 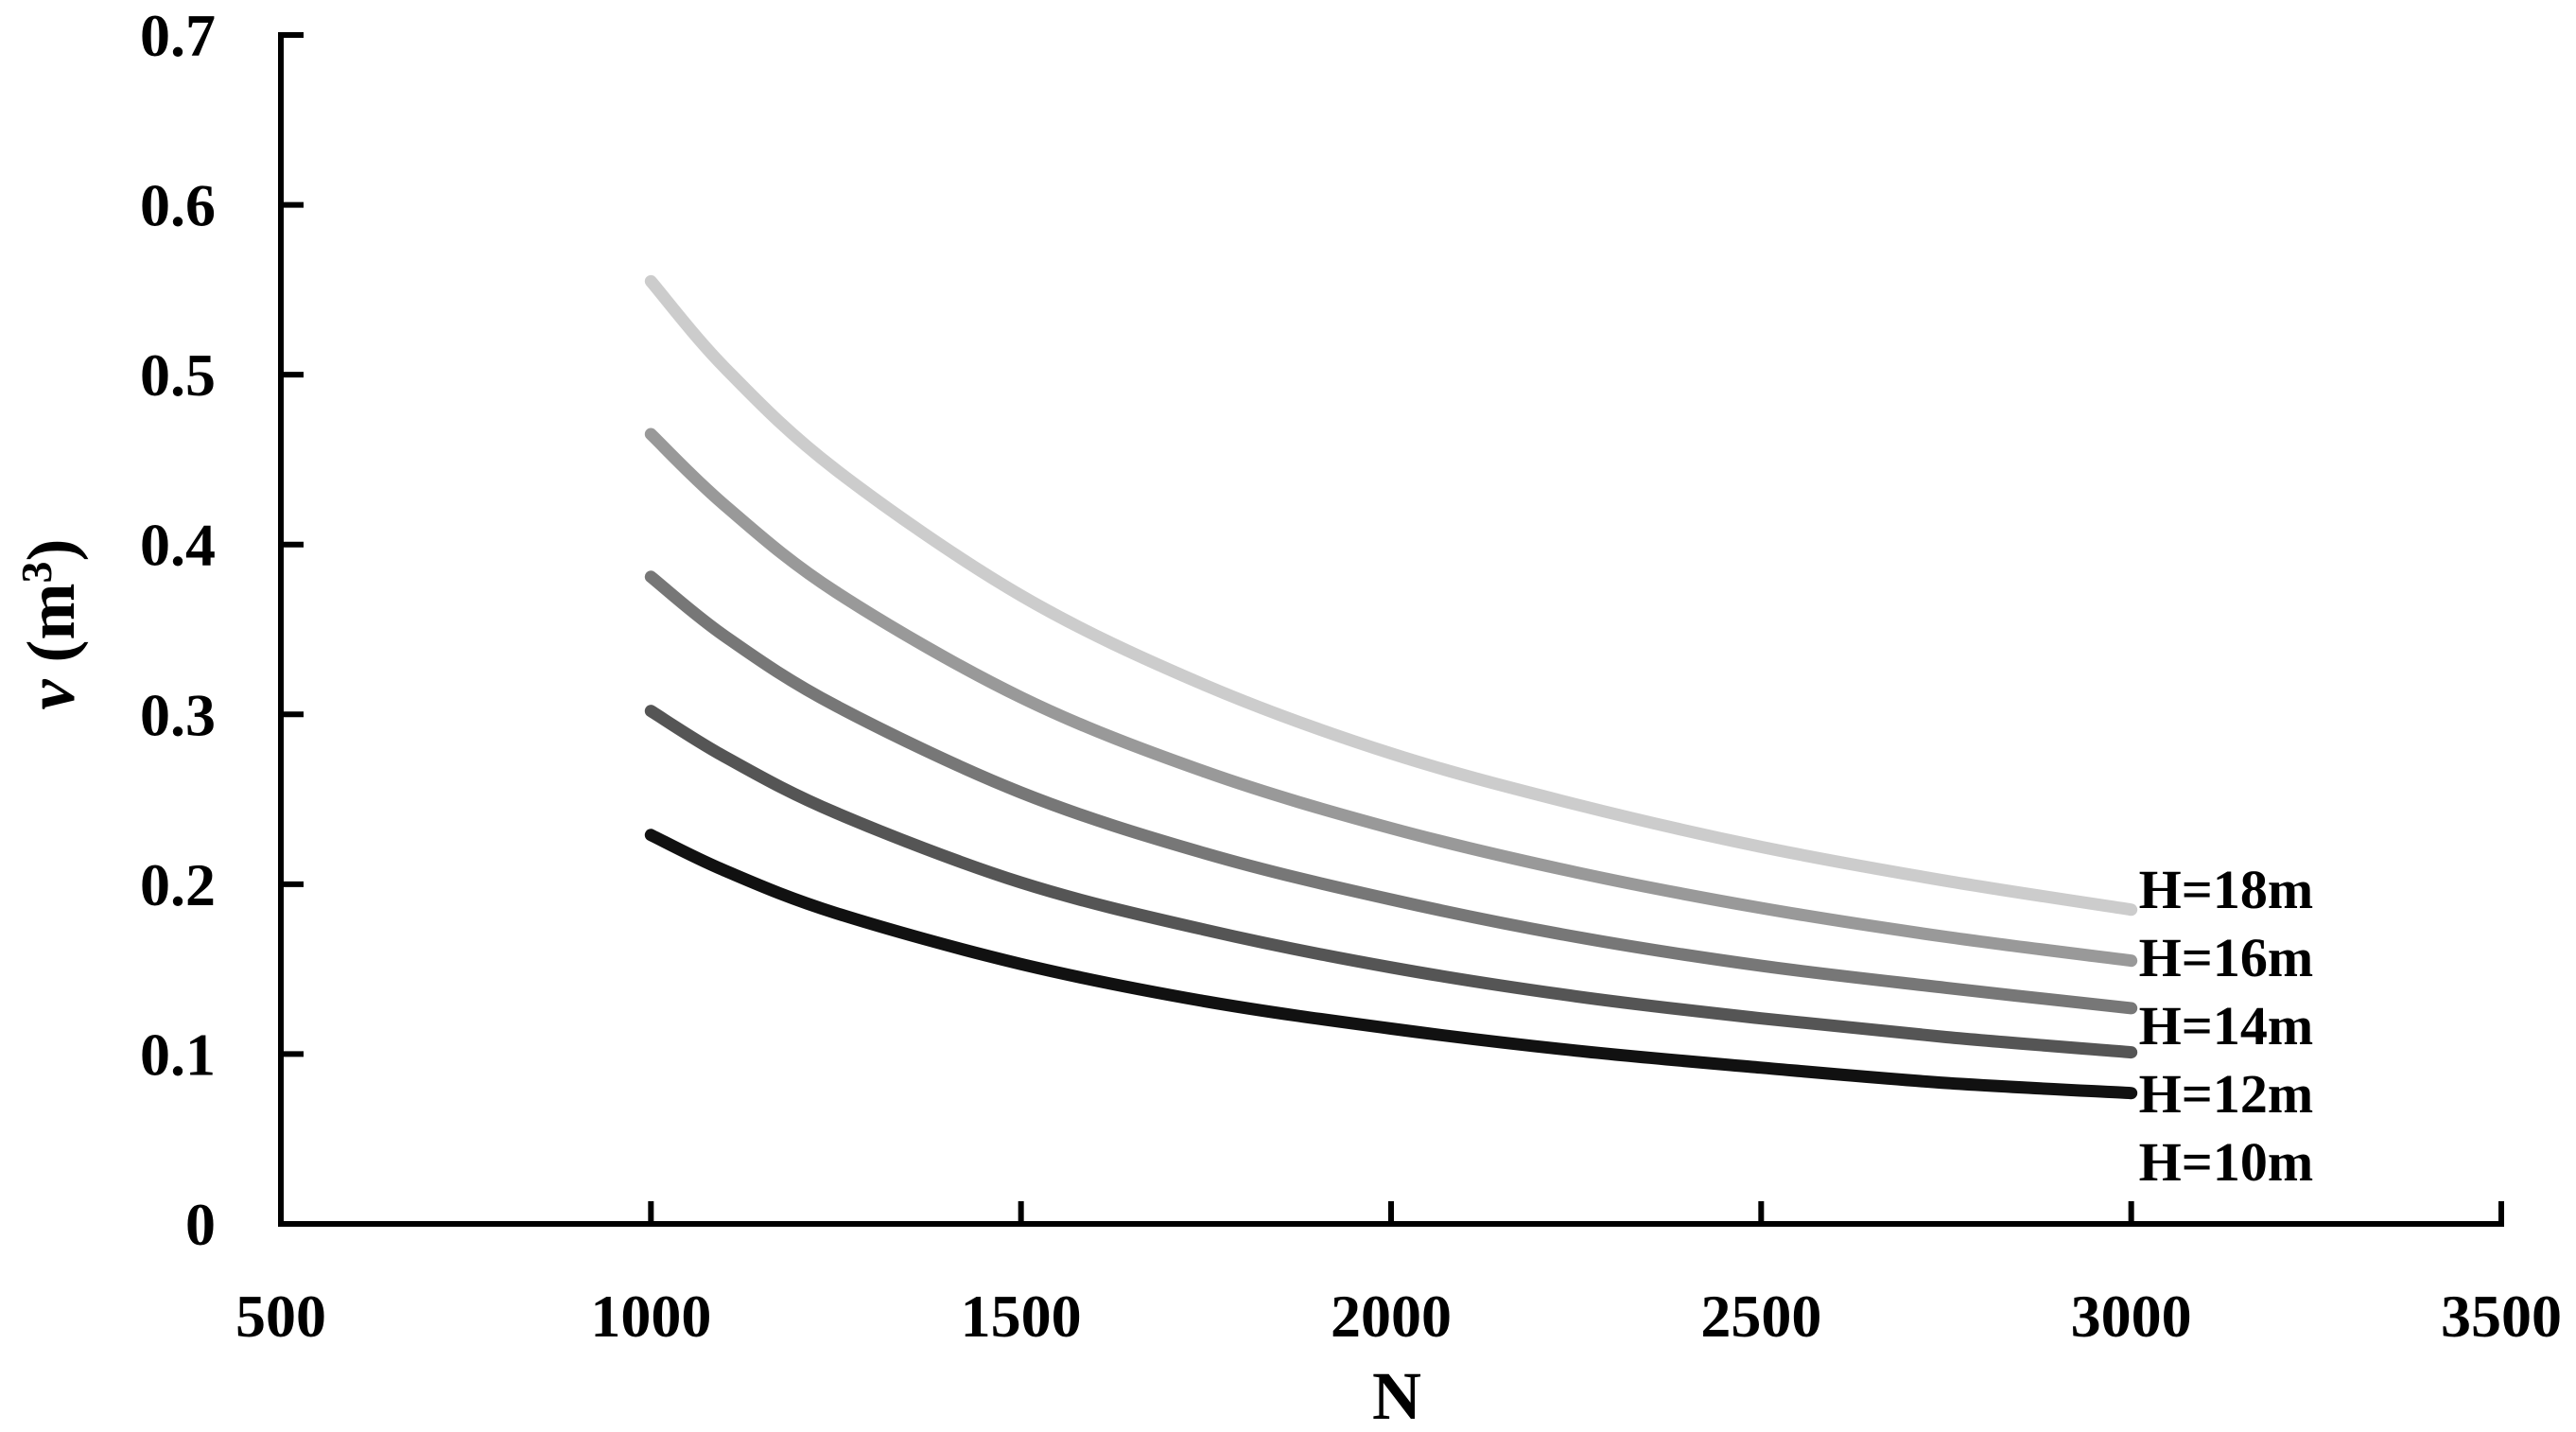 I want to click on series-label: H=18m, so click(x=2226, y=890).